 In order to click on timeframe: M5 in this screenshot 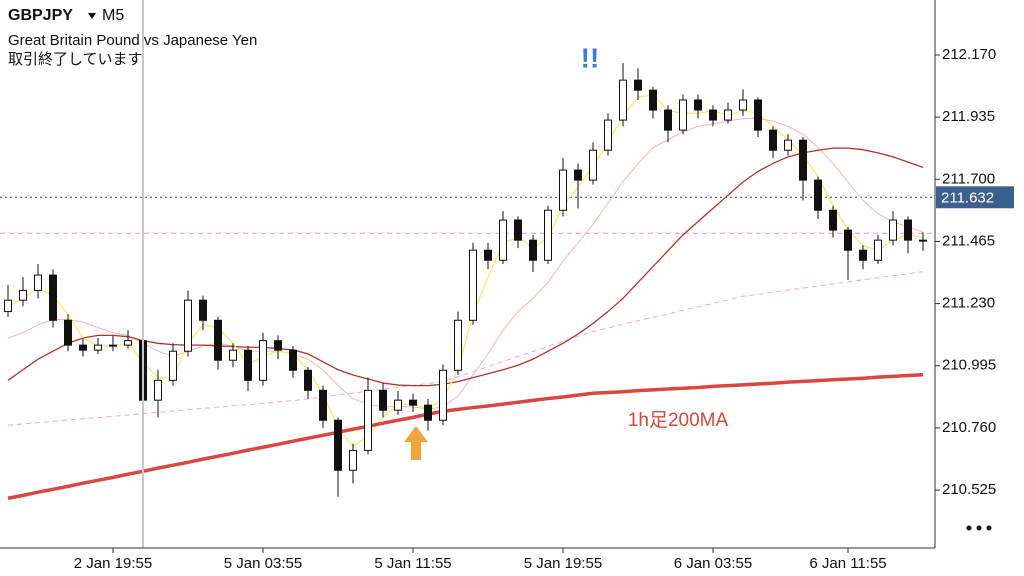, I will do `click(113, 15)`.